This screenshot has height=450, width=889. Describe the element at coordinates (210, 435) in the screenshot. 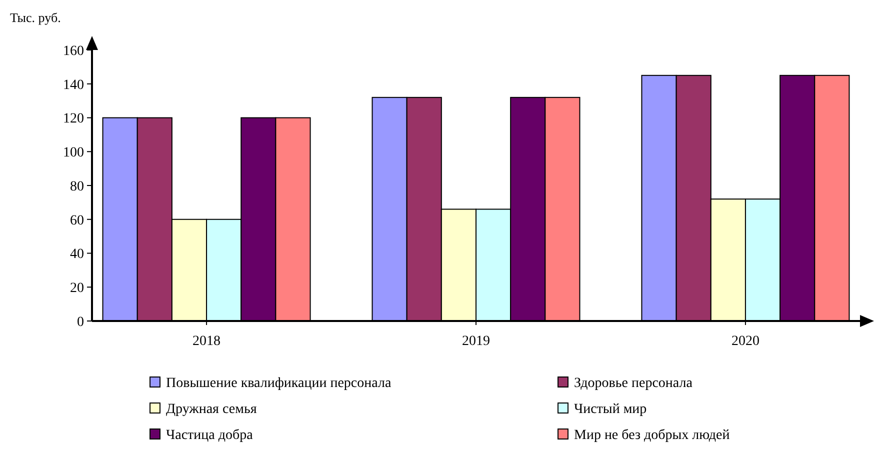

I see `legend-label: Частица добра` at that location.